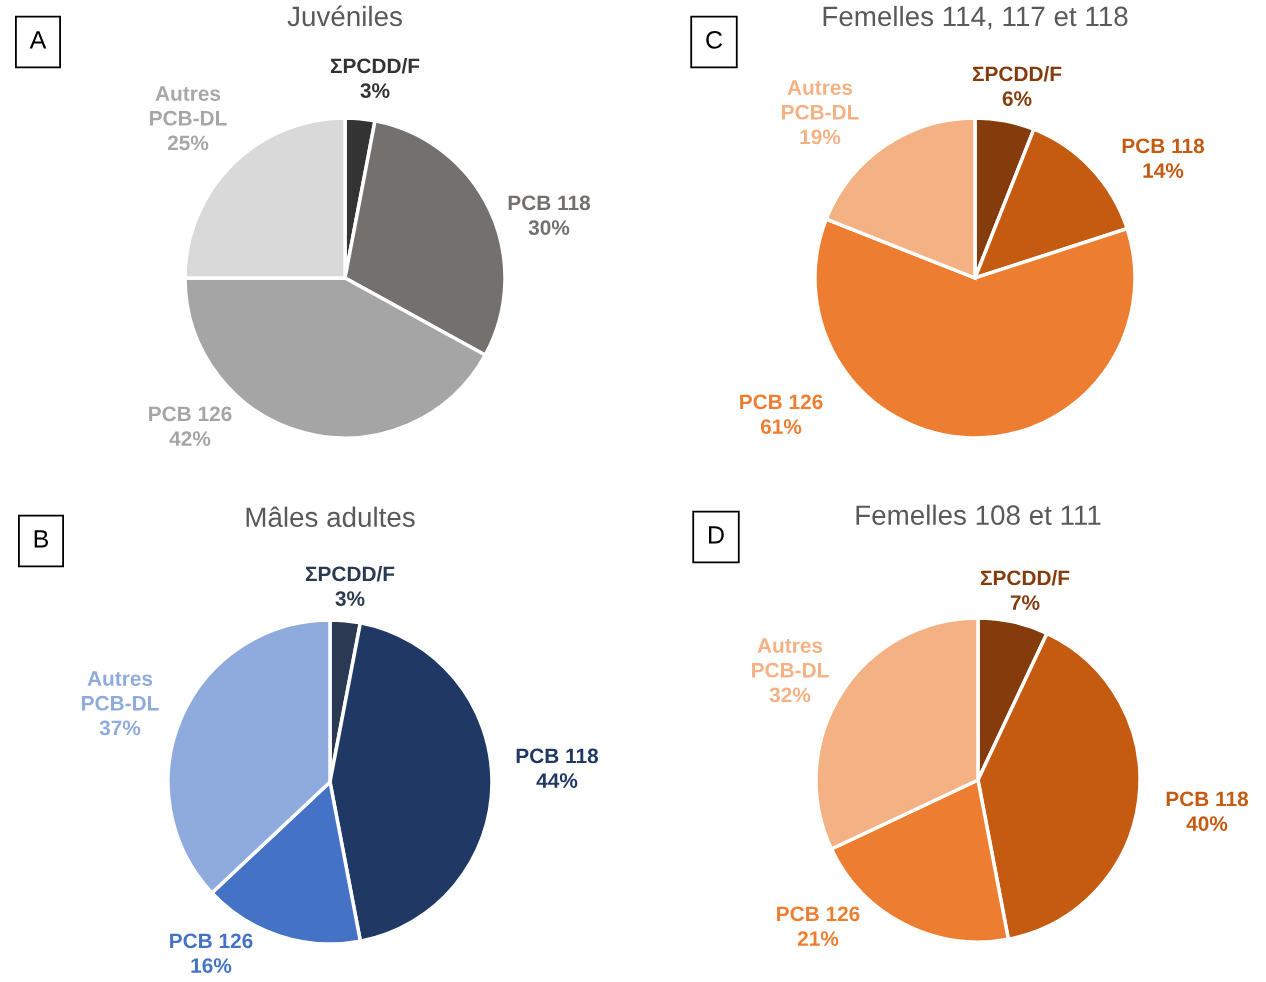 The height and width of the screenshot is (982, 1266). What do you see at coordinates (716, 535) in the screenshot?
I see `text: D` at bounding box center [716, 535].